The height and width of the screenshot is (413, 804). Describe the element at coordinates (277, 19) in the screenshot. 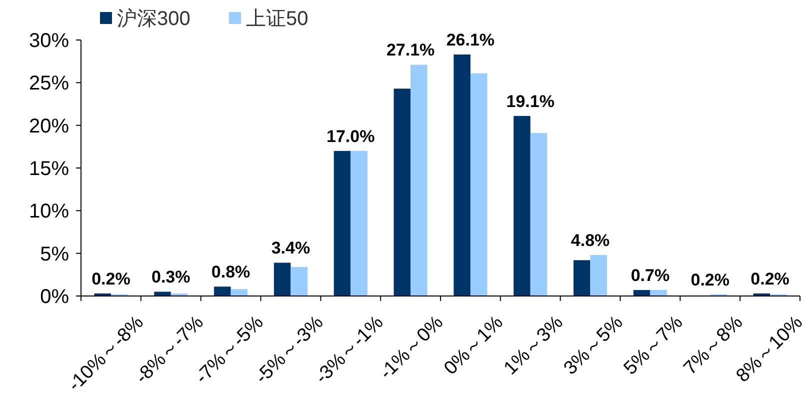

I see `legend-label: 上证50` at that location.